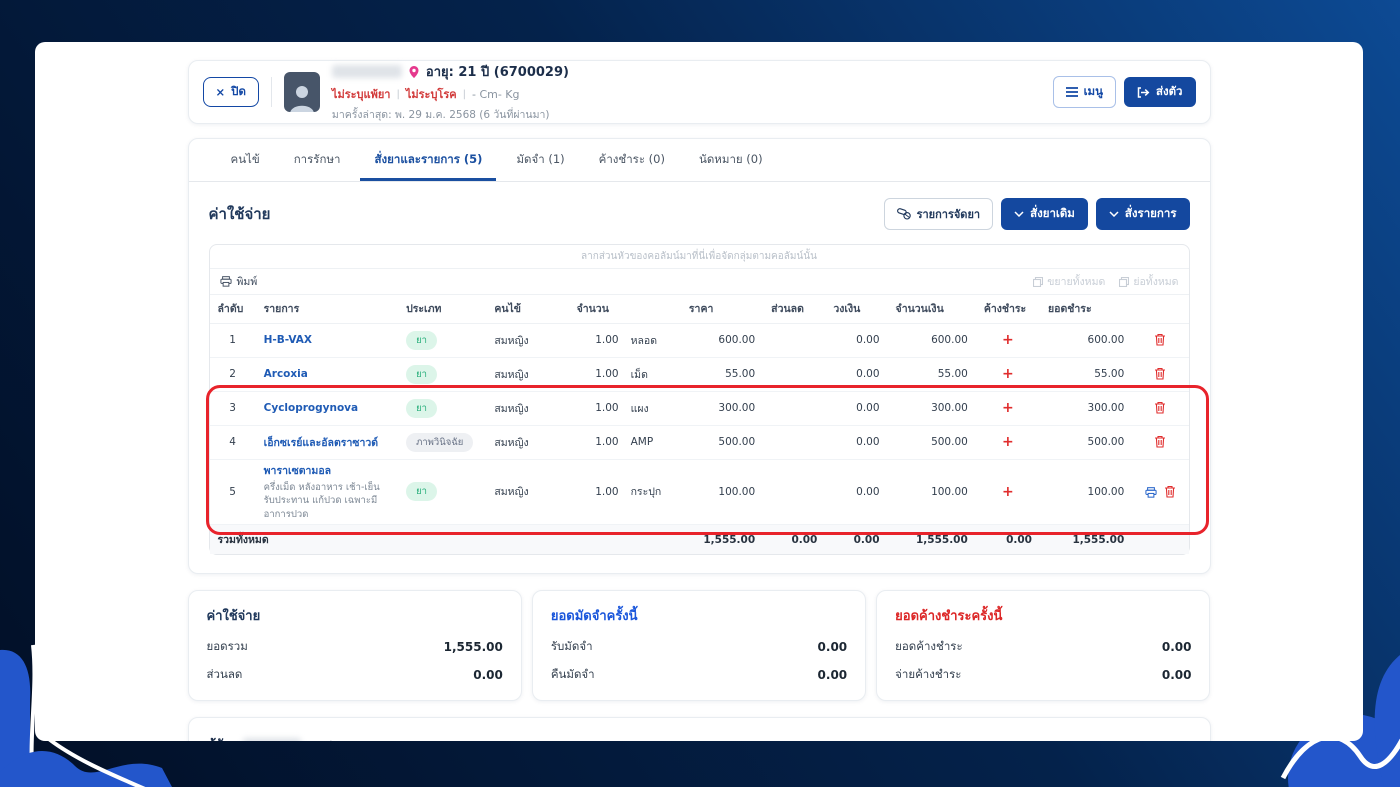 This screenshot has width=1400, height=787. What do you see at coordinates (497, 72) in the screenshot?
I see `patient-age-id: อายุ: 21 ปี (6700029)` at bounding box center [497, 72].